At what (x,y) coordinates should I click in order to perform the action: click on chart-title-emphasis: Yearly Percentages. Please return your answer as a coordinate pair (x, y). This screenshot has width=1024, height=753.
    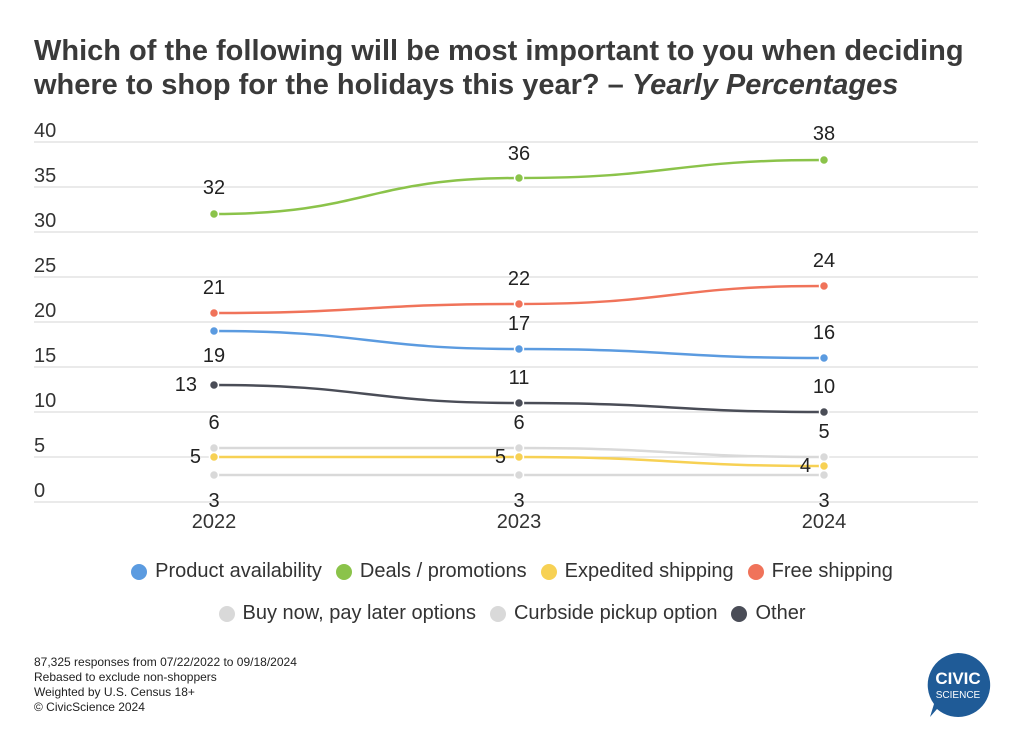
    Looking at the image, I should click on (765, 85).